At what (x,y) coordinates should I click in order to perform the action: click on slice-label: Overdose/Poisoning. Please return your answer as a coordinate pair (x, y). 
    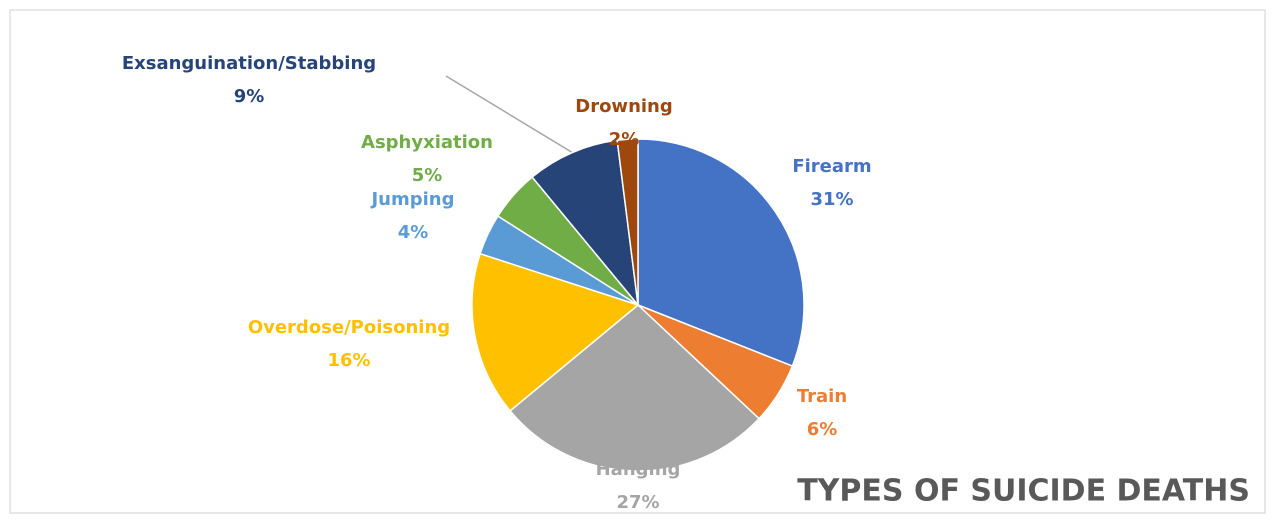
    Looking at the image, I should click on (349, 327).